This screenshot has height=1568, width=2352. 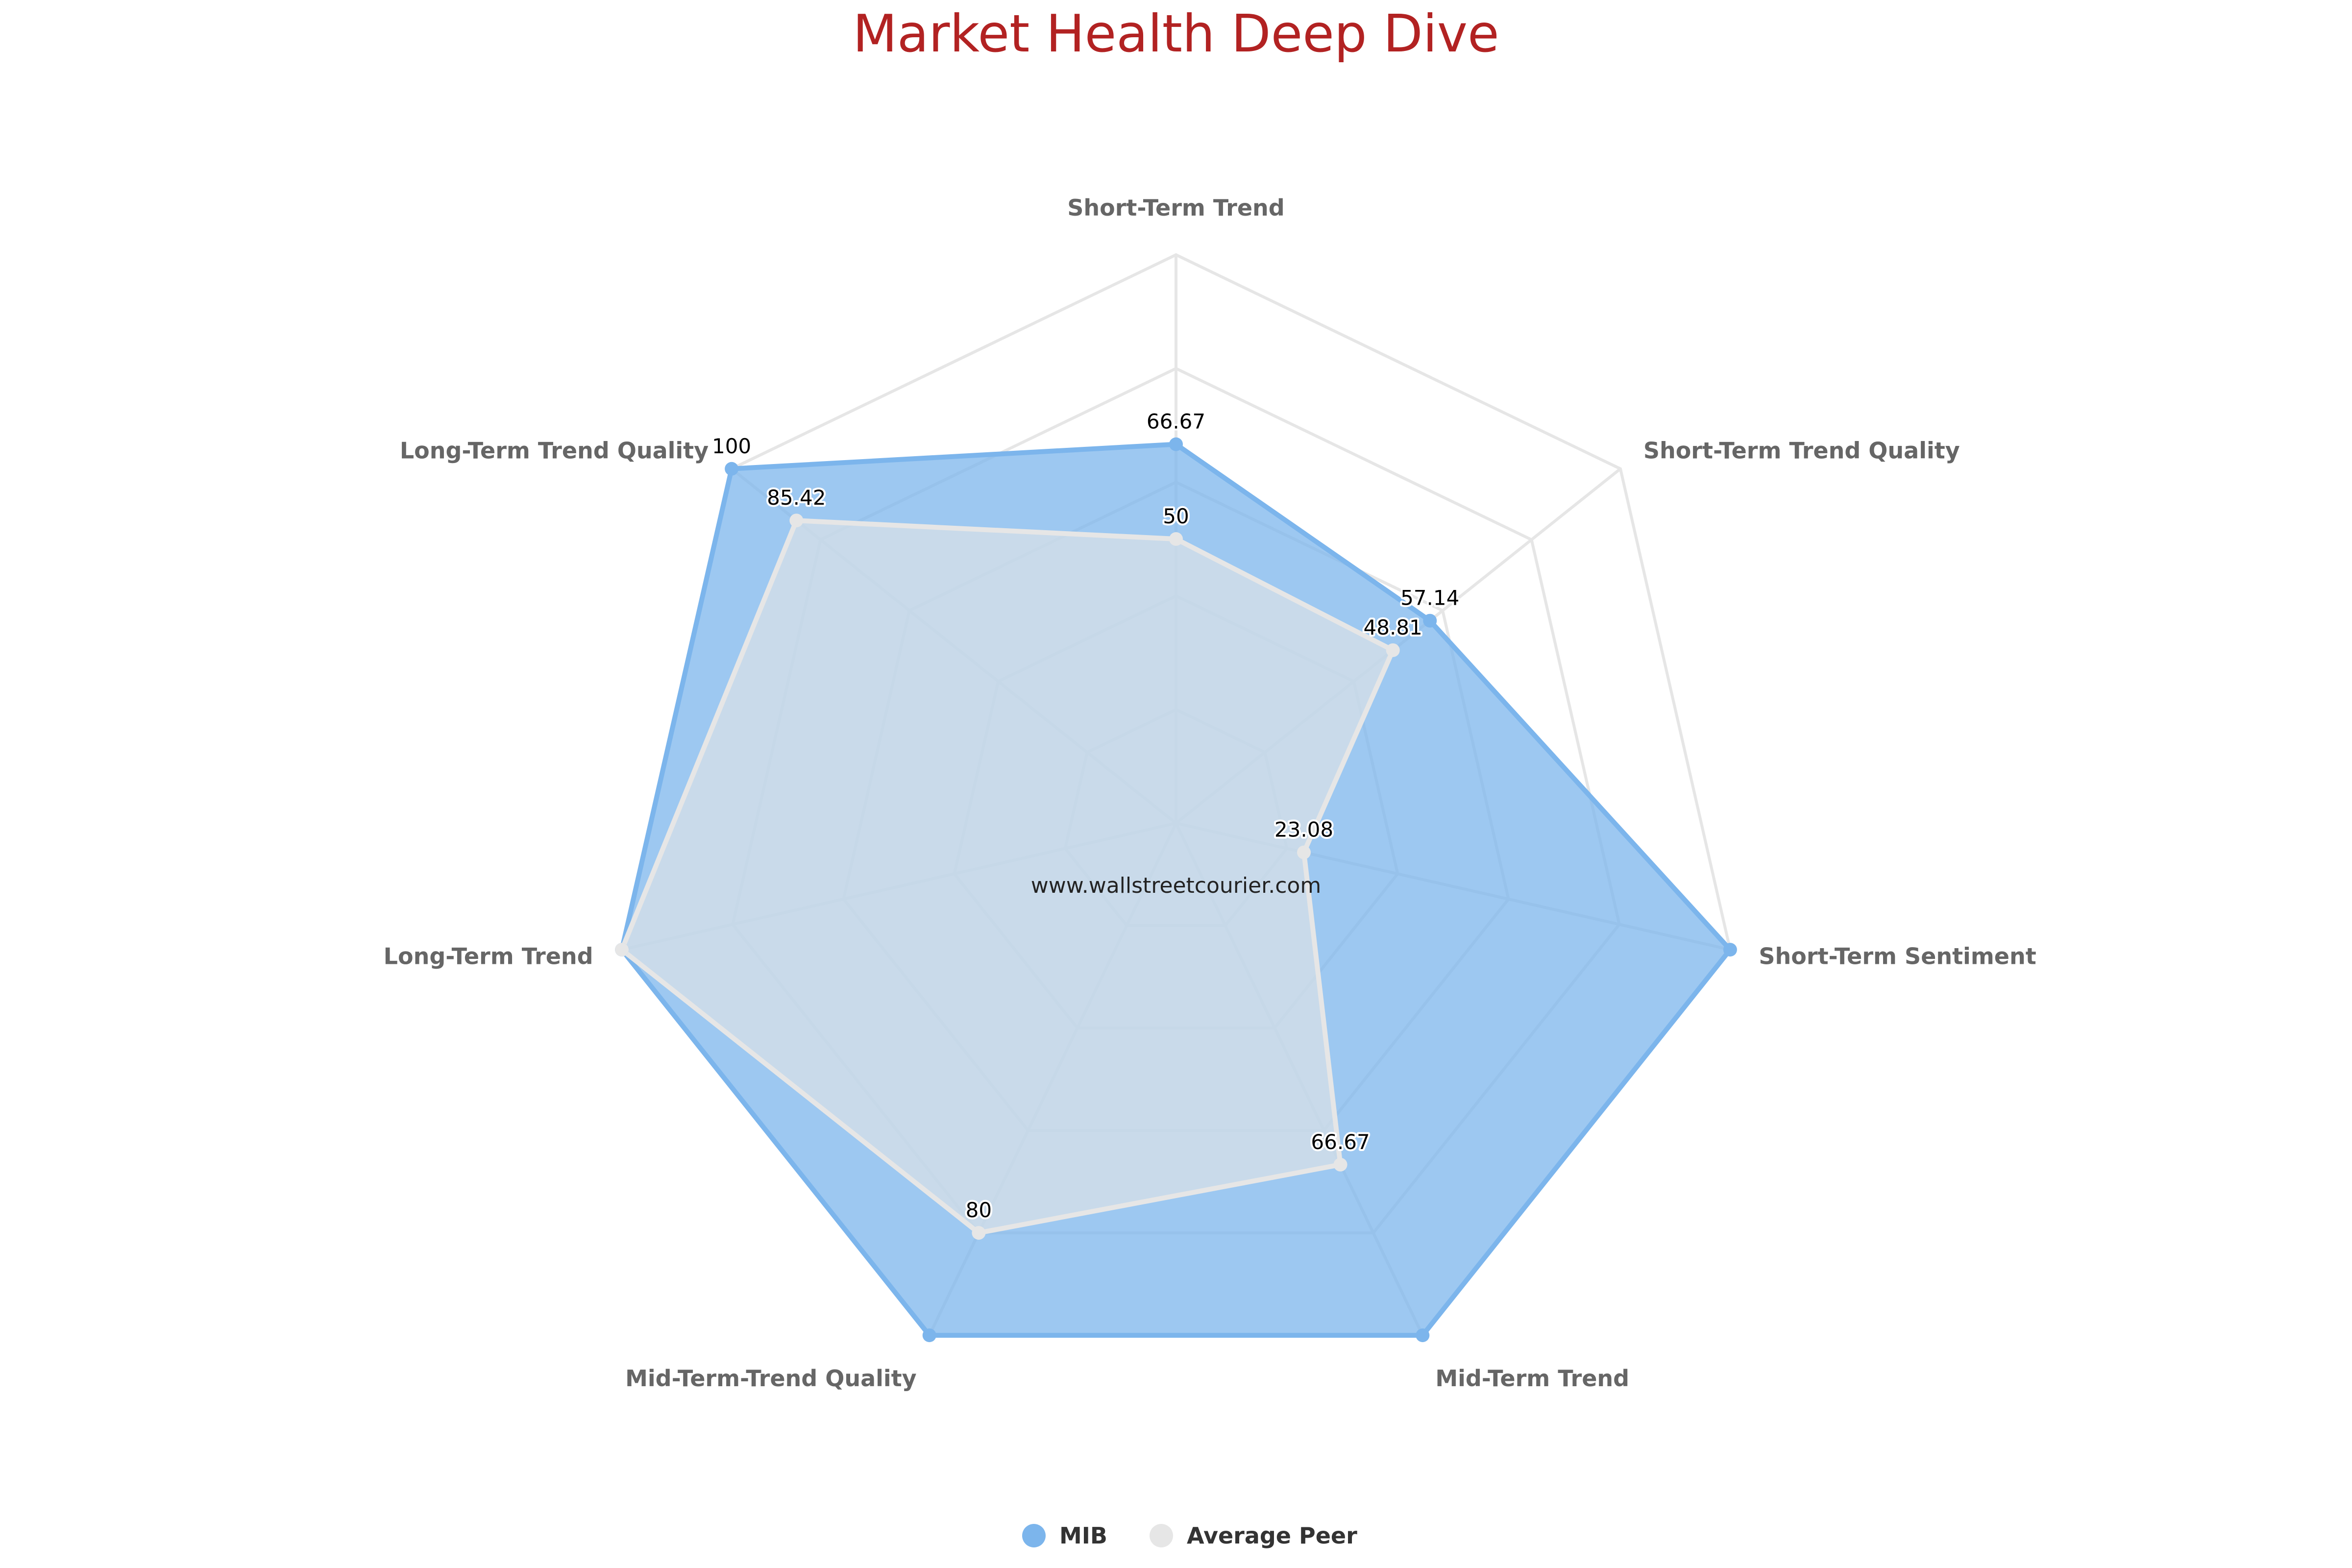 What do you see at coordinates (1175, 208) in the screenshot?
I see `axis-label-1: Short-Term Trend` at bounding box center [1175, 208].